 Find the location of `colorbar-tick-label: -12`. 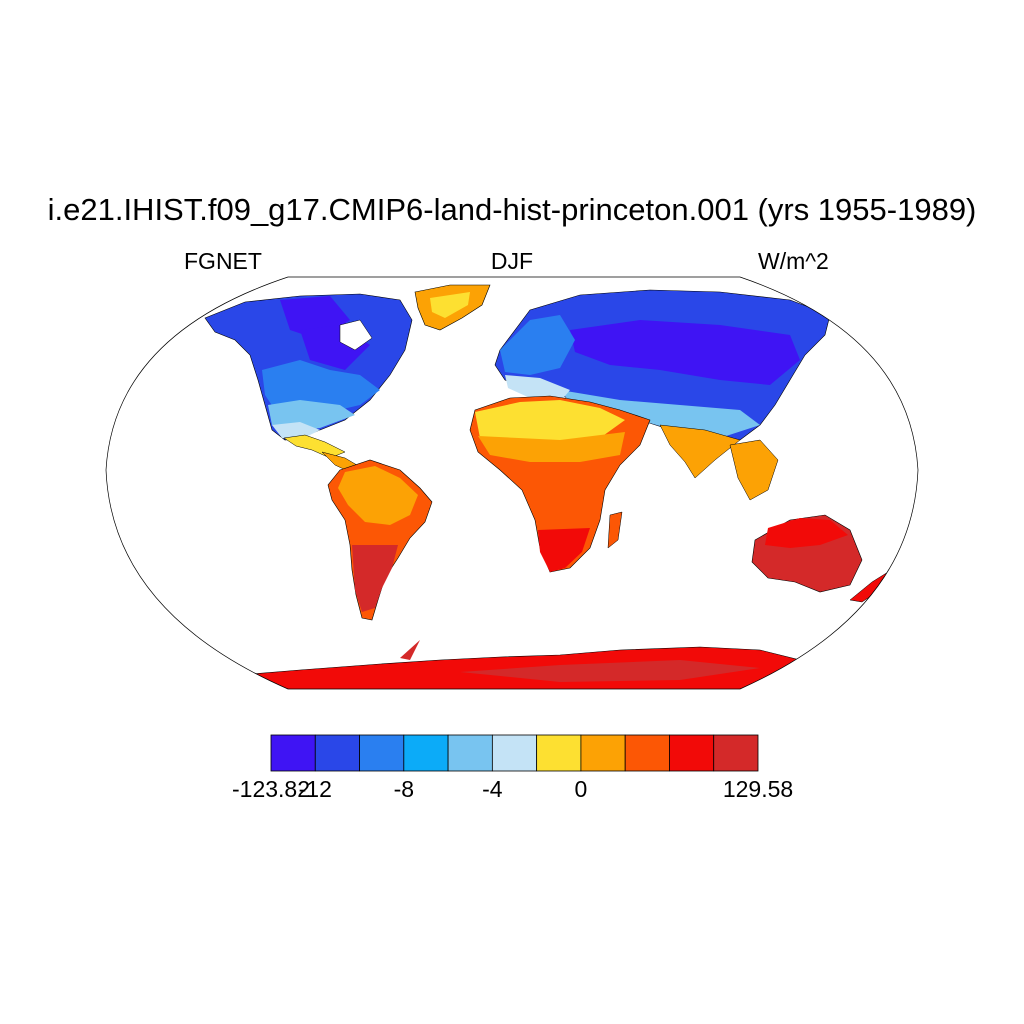

colorbar-tick-label: -12 is located at coordinates (315, 789).